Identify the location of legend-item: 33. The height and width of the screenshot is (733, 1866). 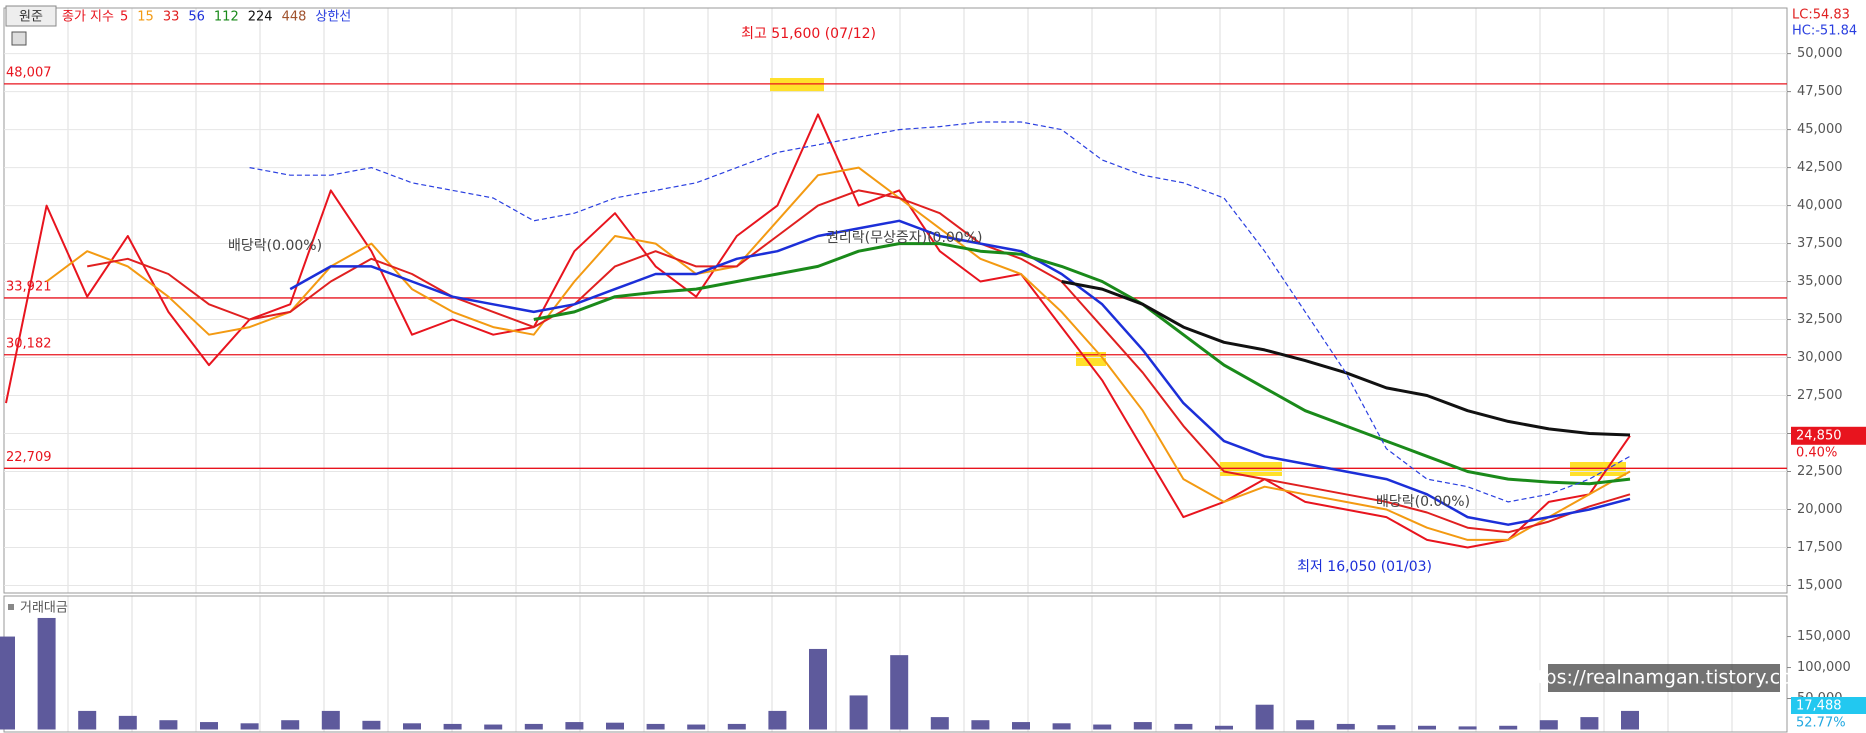
(171, 17).